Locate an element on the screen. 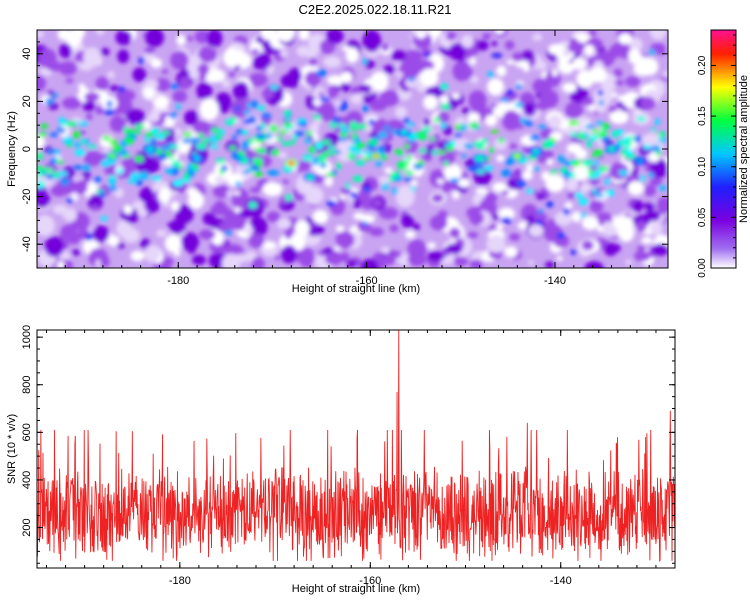 The height and width of the screenshot is (600, 750). colorbar-label: Normalized spectral amplitude is located at coordinates (744, 149).